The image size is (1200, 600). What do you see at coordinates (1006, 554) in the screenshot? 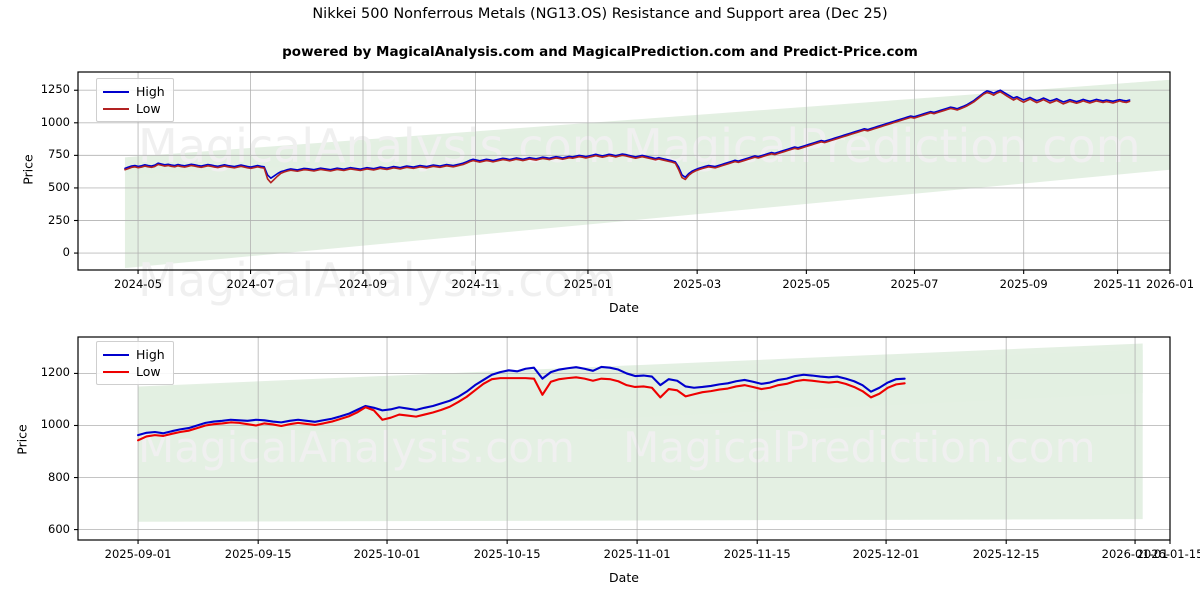
I see `x-tick-label: 2025-12-15` at bounding box center [1006, 554].